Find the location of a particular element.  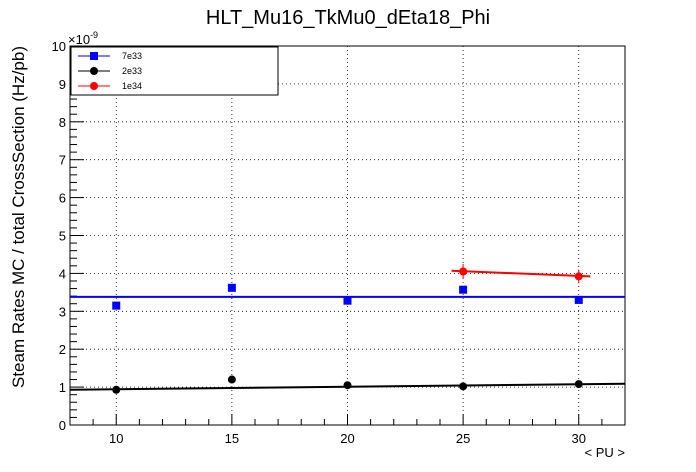

legend-marker-square is located at coordinates (94, 56).